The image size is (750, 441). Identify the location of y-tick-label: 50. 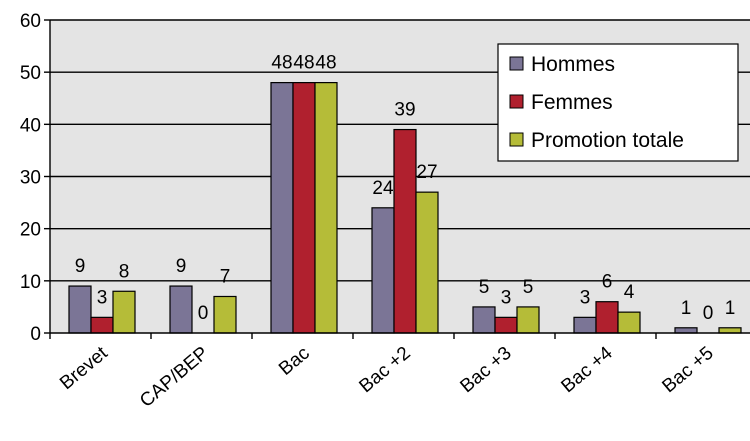
(30, 73).